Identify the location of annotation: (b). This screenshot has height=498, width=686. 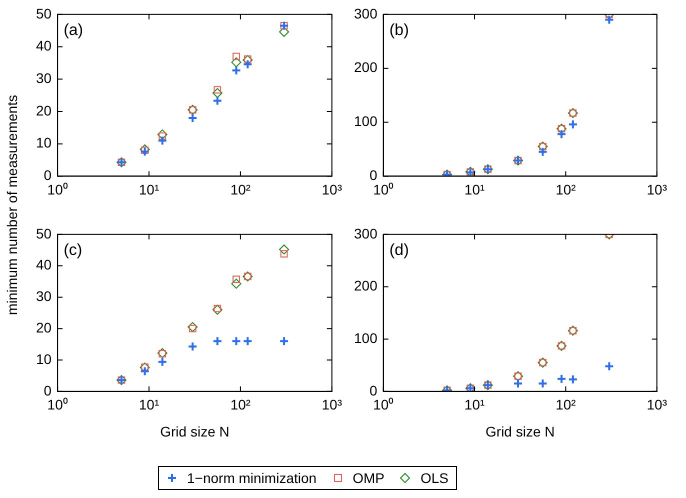
(399, 30).